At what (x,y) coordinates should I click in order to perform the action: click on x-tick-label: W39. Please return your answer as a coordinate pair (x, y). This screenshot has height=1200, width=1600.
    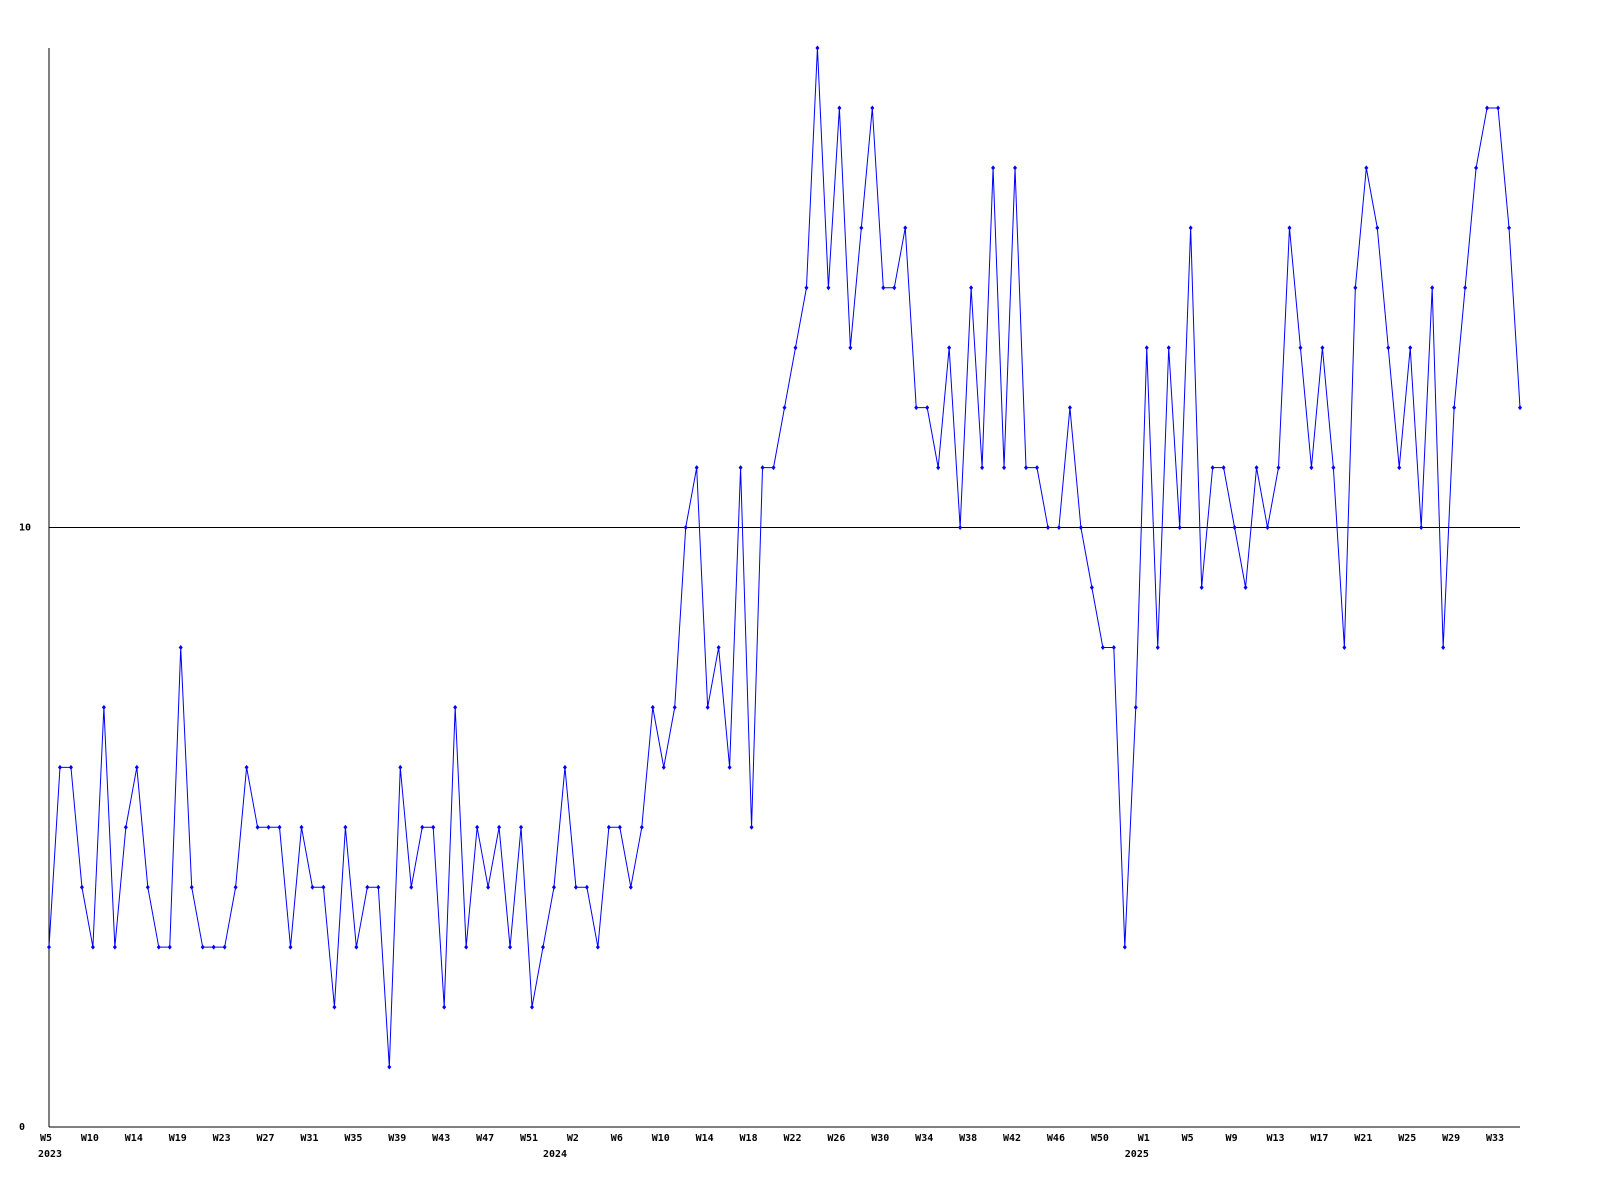
    Looking at the image, I should click on (397, 1138).